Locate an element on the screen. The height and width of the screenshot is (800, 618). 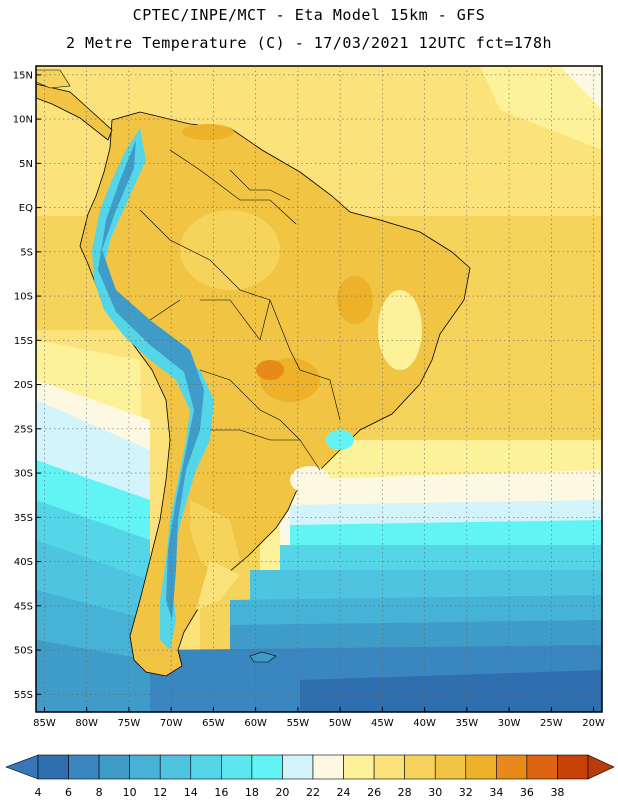
patagonia-mild is located at coordinates (218, 585).